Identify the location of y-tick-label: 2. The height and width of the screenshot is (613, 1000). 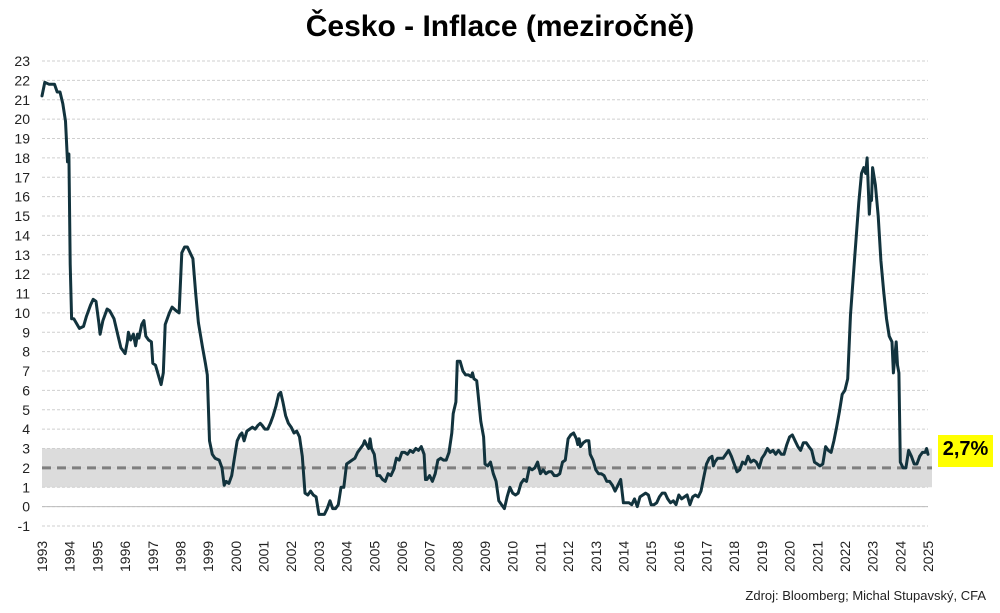
(26, 468).